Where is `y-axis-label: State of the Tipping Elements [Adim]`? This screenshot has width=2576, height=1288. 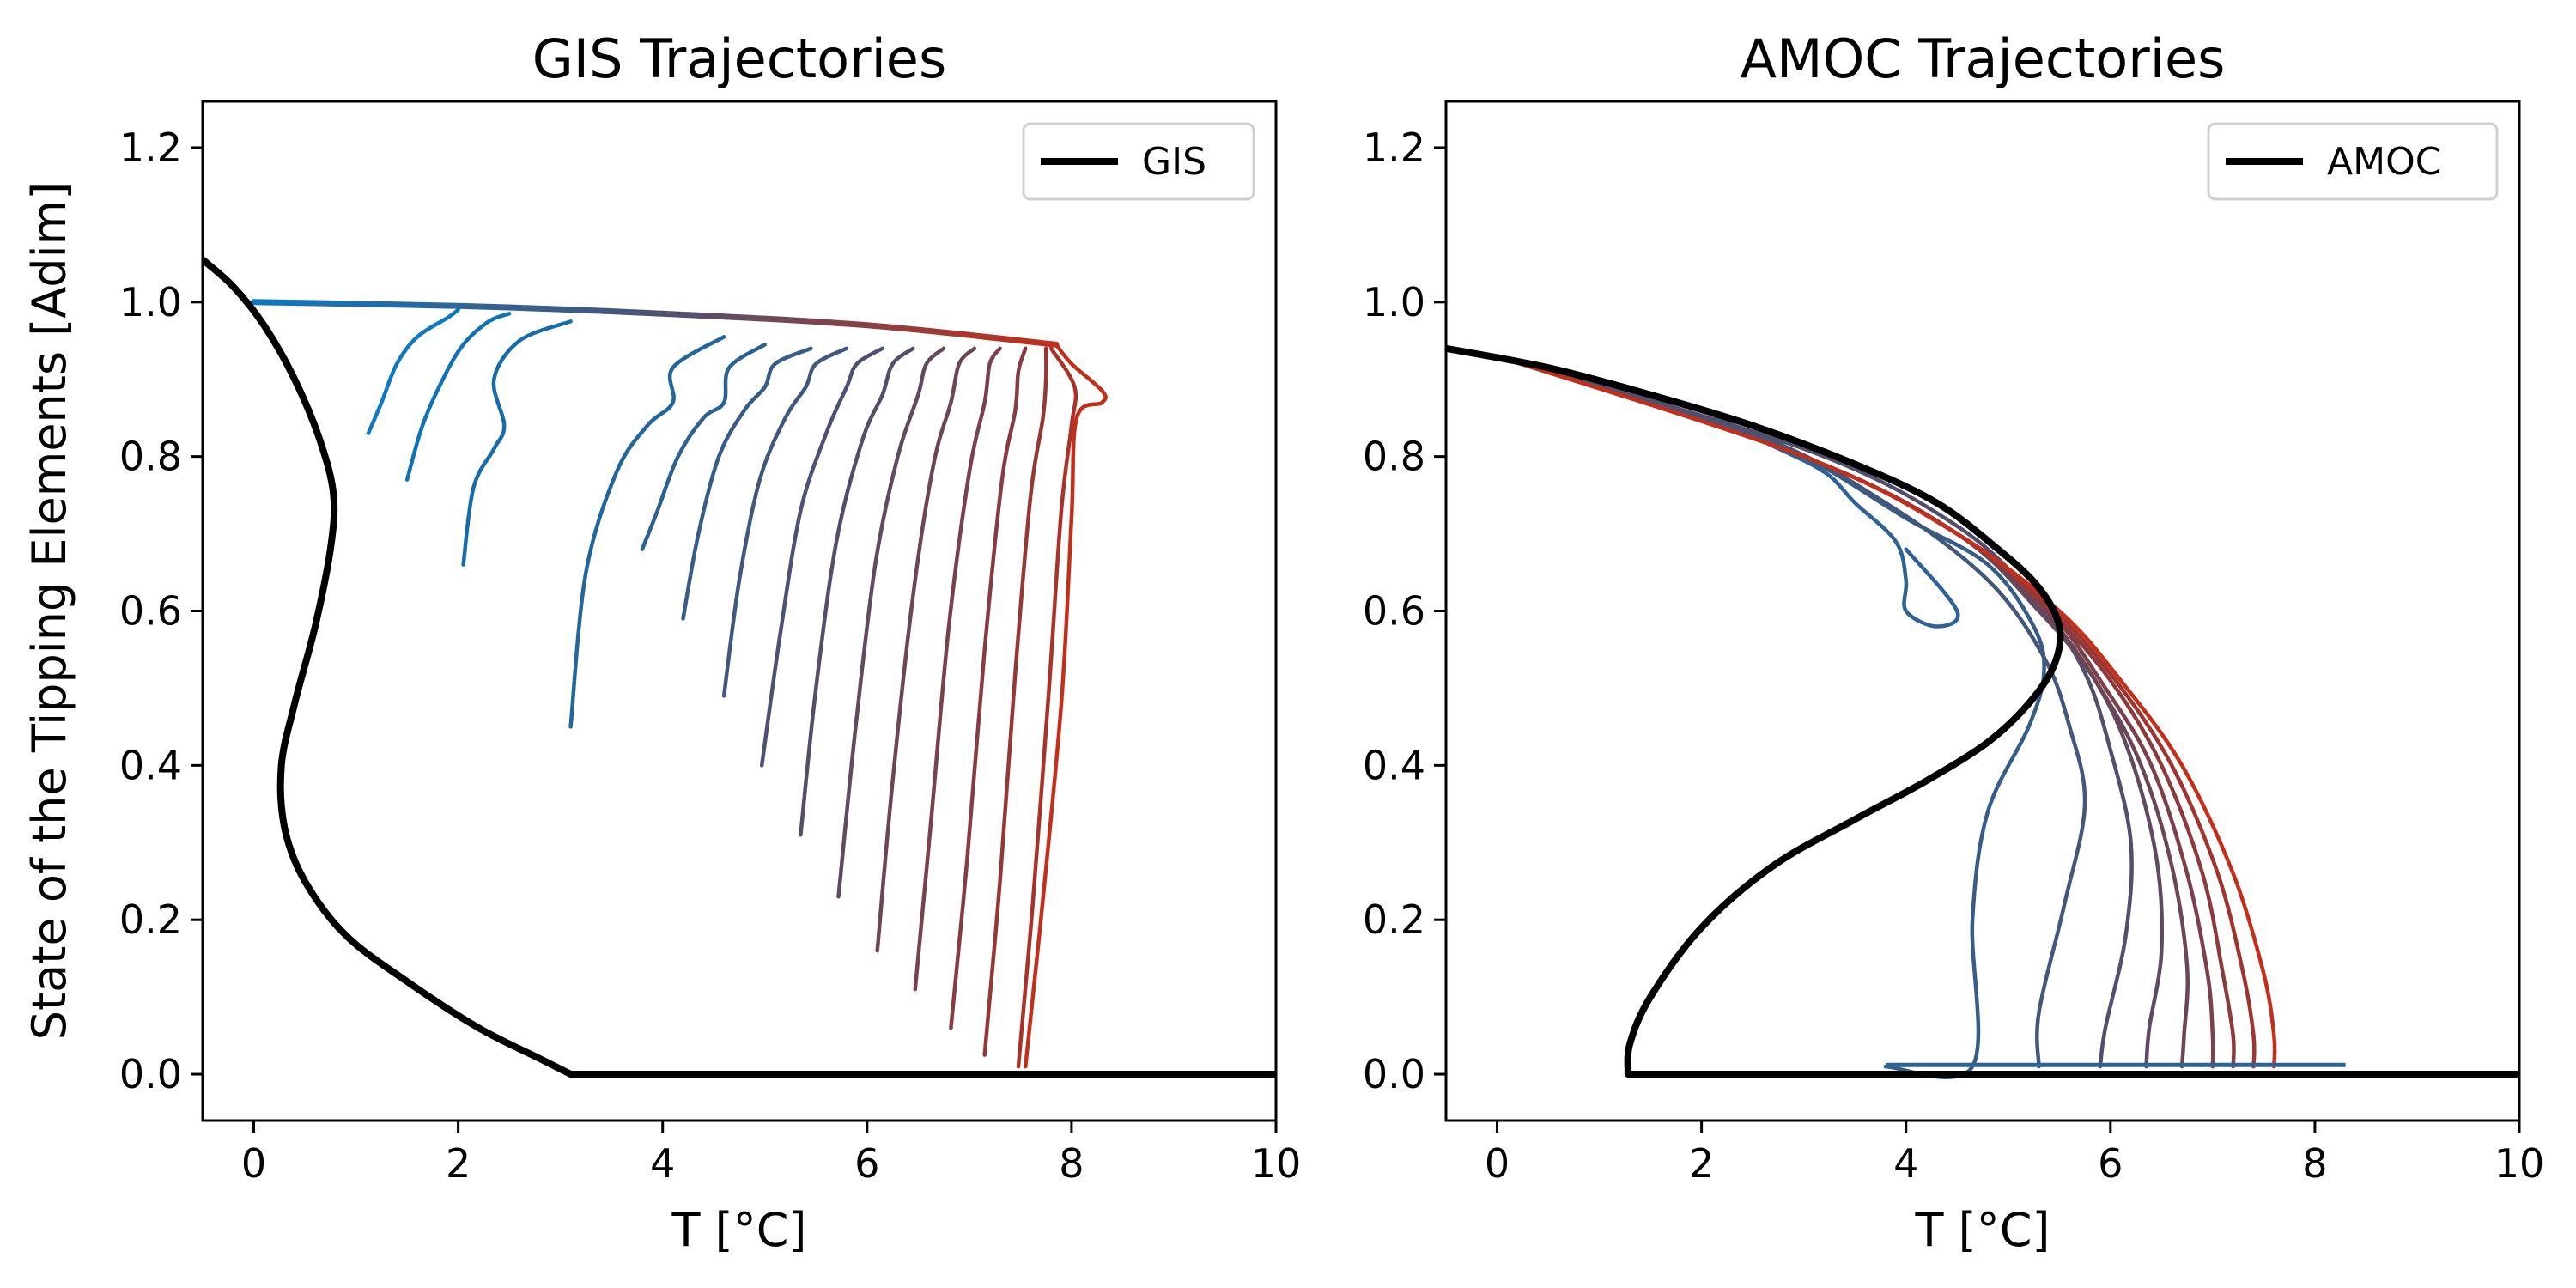
y-axis-label: State of the Tipping Elements [Adim] is located at coordinates (49, 611).